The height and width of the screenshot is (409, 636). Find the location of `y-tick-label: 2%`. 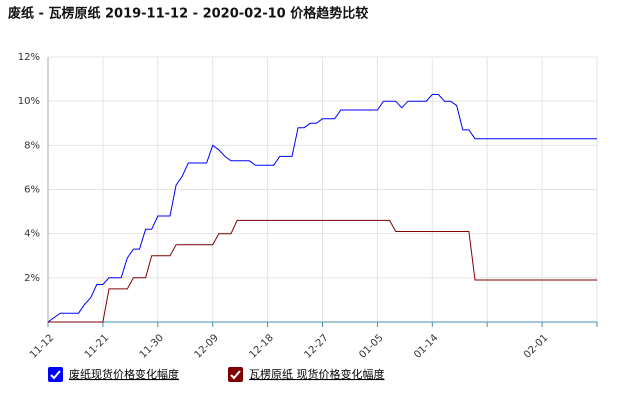

y-tick-label: 2% is located at coordinates (32, 278).